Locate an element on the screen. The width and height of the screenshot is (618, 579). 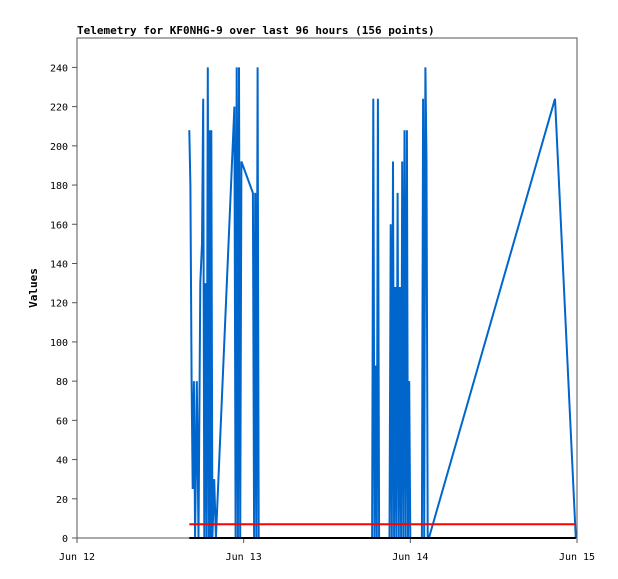
y-axis-title: Values is located at coordinates (33, 288).